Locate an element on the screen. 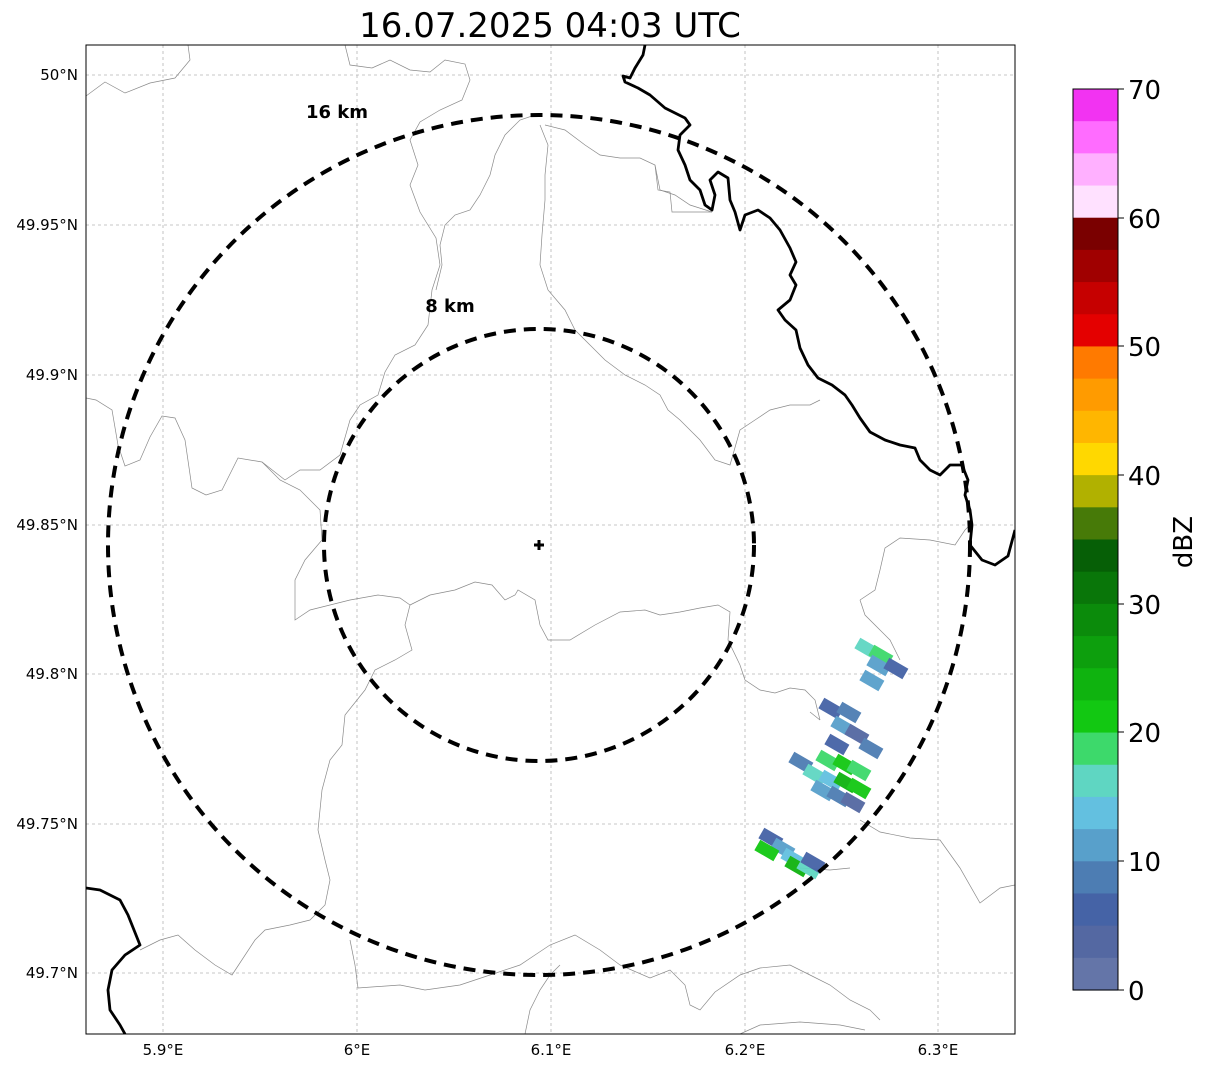  lat-tick-label: 49.75°N is located at coordinates (47, 824).